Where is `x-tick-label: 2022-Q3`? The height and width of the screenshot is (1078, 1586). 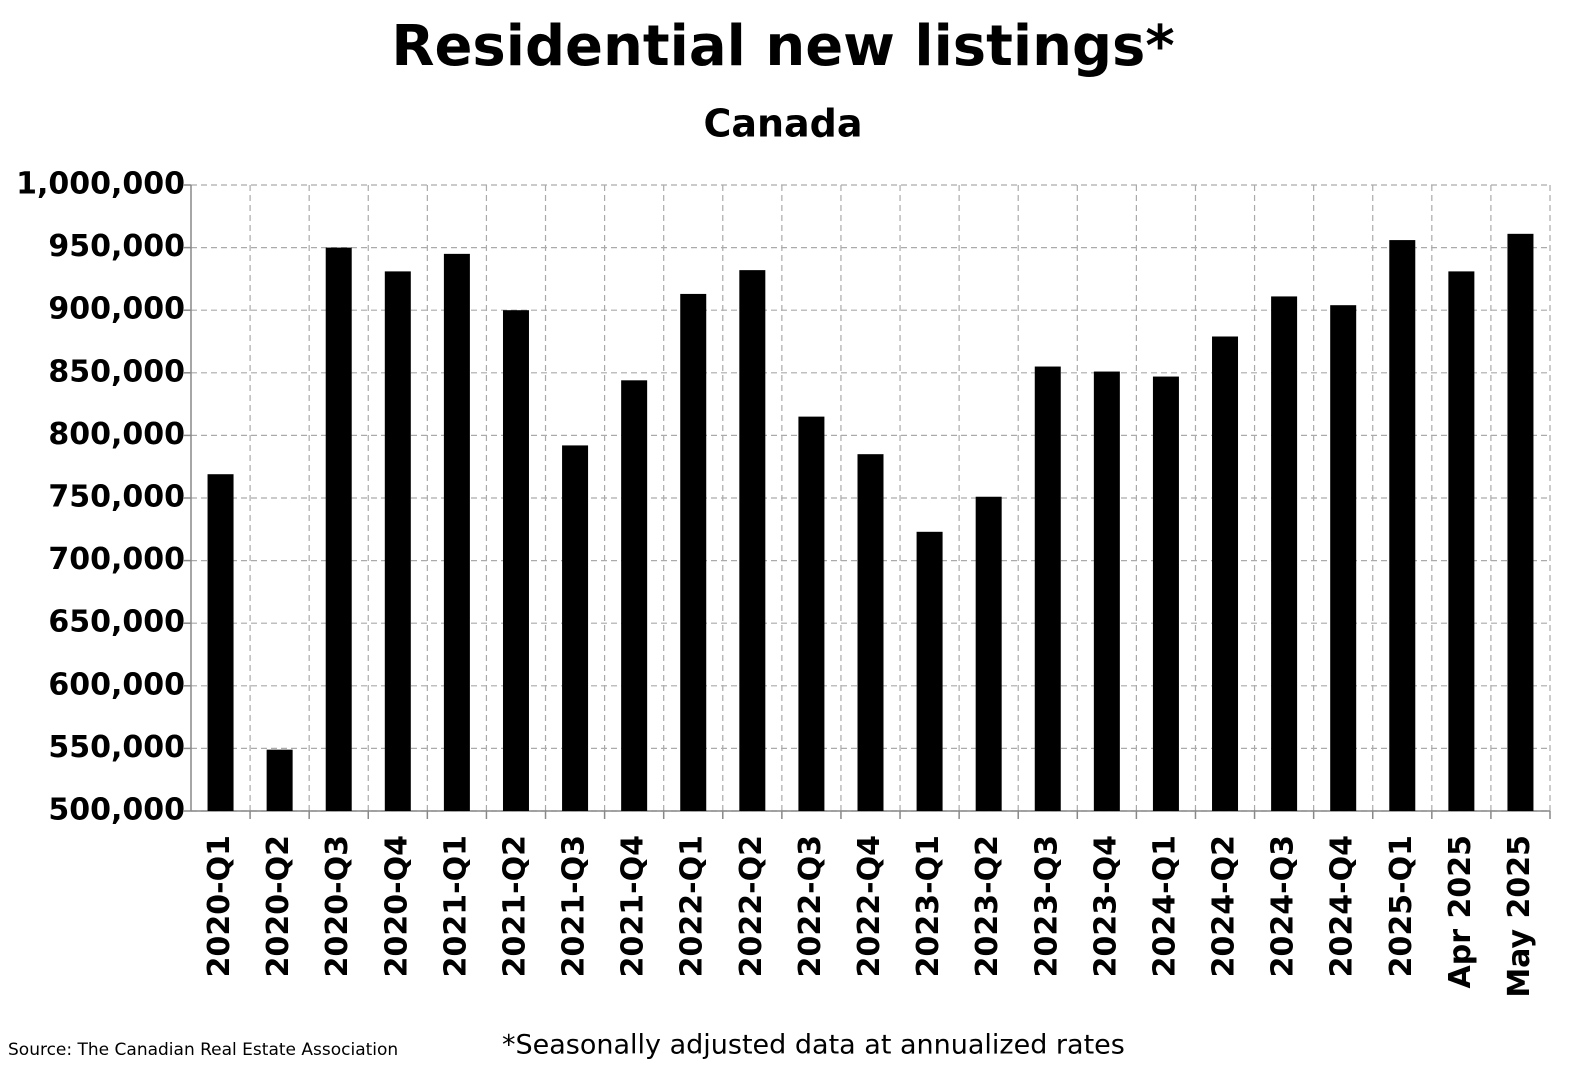 x-tick-label: 2022-Q3 is located at coordinates (810, 906).